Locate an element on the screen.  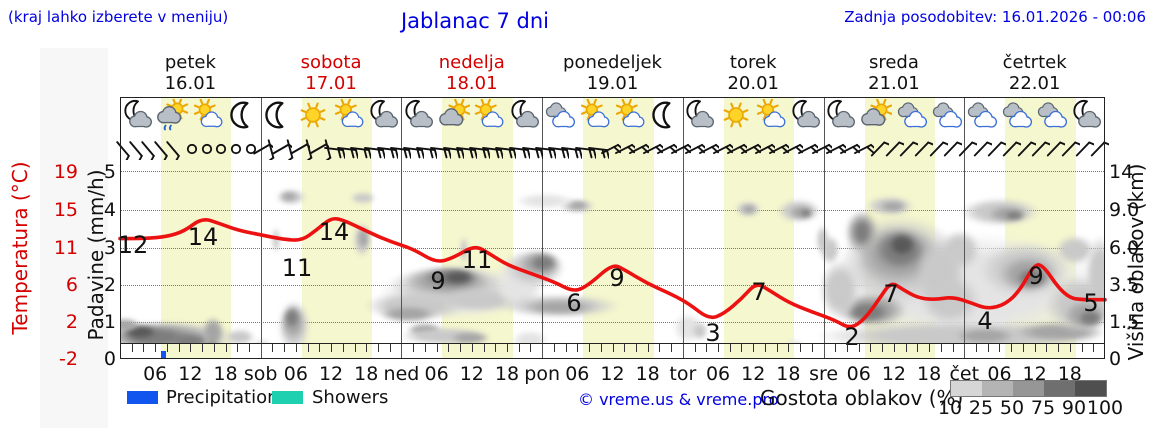
moon-icon is located at coordinates (278, 115).